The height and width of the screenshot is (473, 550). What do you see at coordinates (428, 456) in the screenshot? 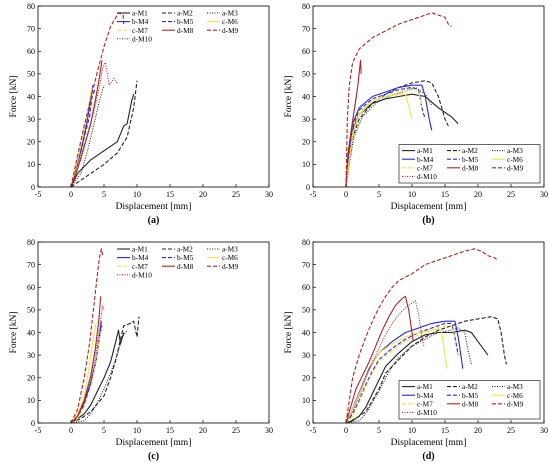
I see `panel-caption: (d)` at bounding box center [428, 456].